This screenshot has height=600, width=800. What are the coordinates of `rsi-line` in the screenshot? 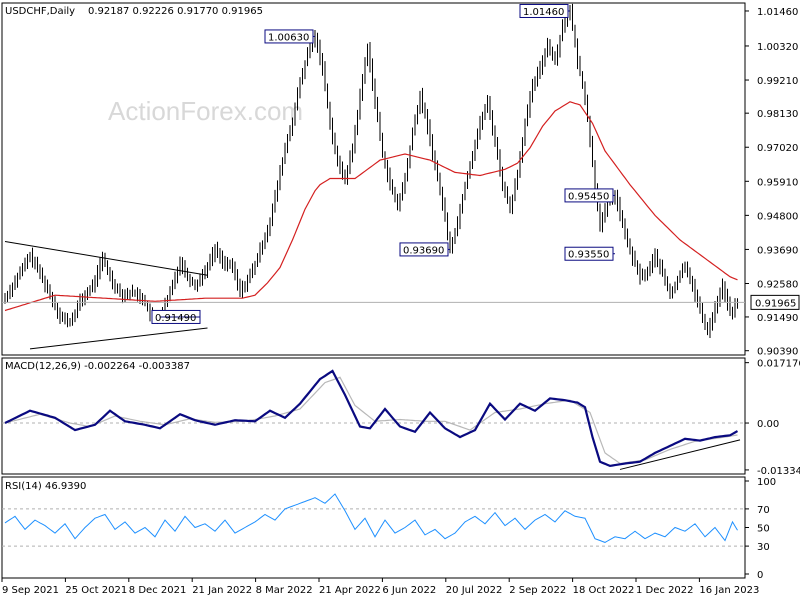 It's located at (371, 518).